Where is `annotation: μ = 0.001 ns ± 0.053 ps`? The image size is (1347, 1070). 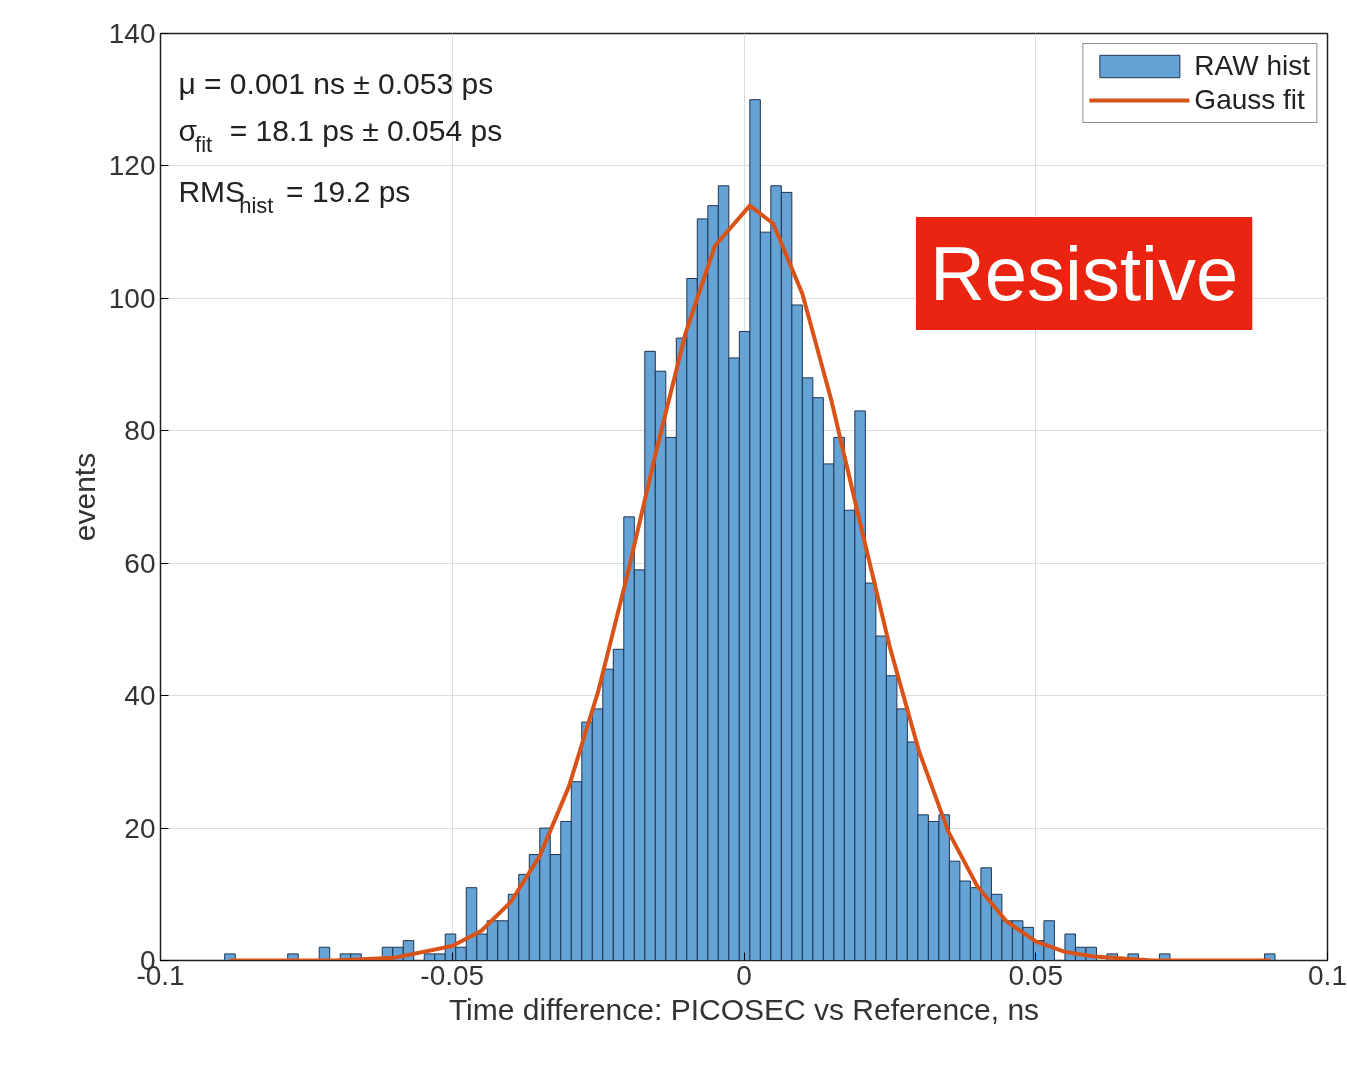
annotation: μ = 0.001 ns ± 0.053 ps is located at coordinates (336, 83).